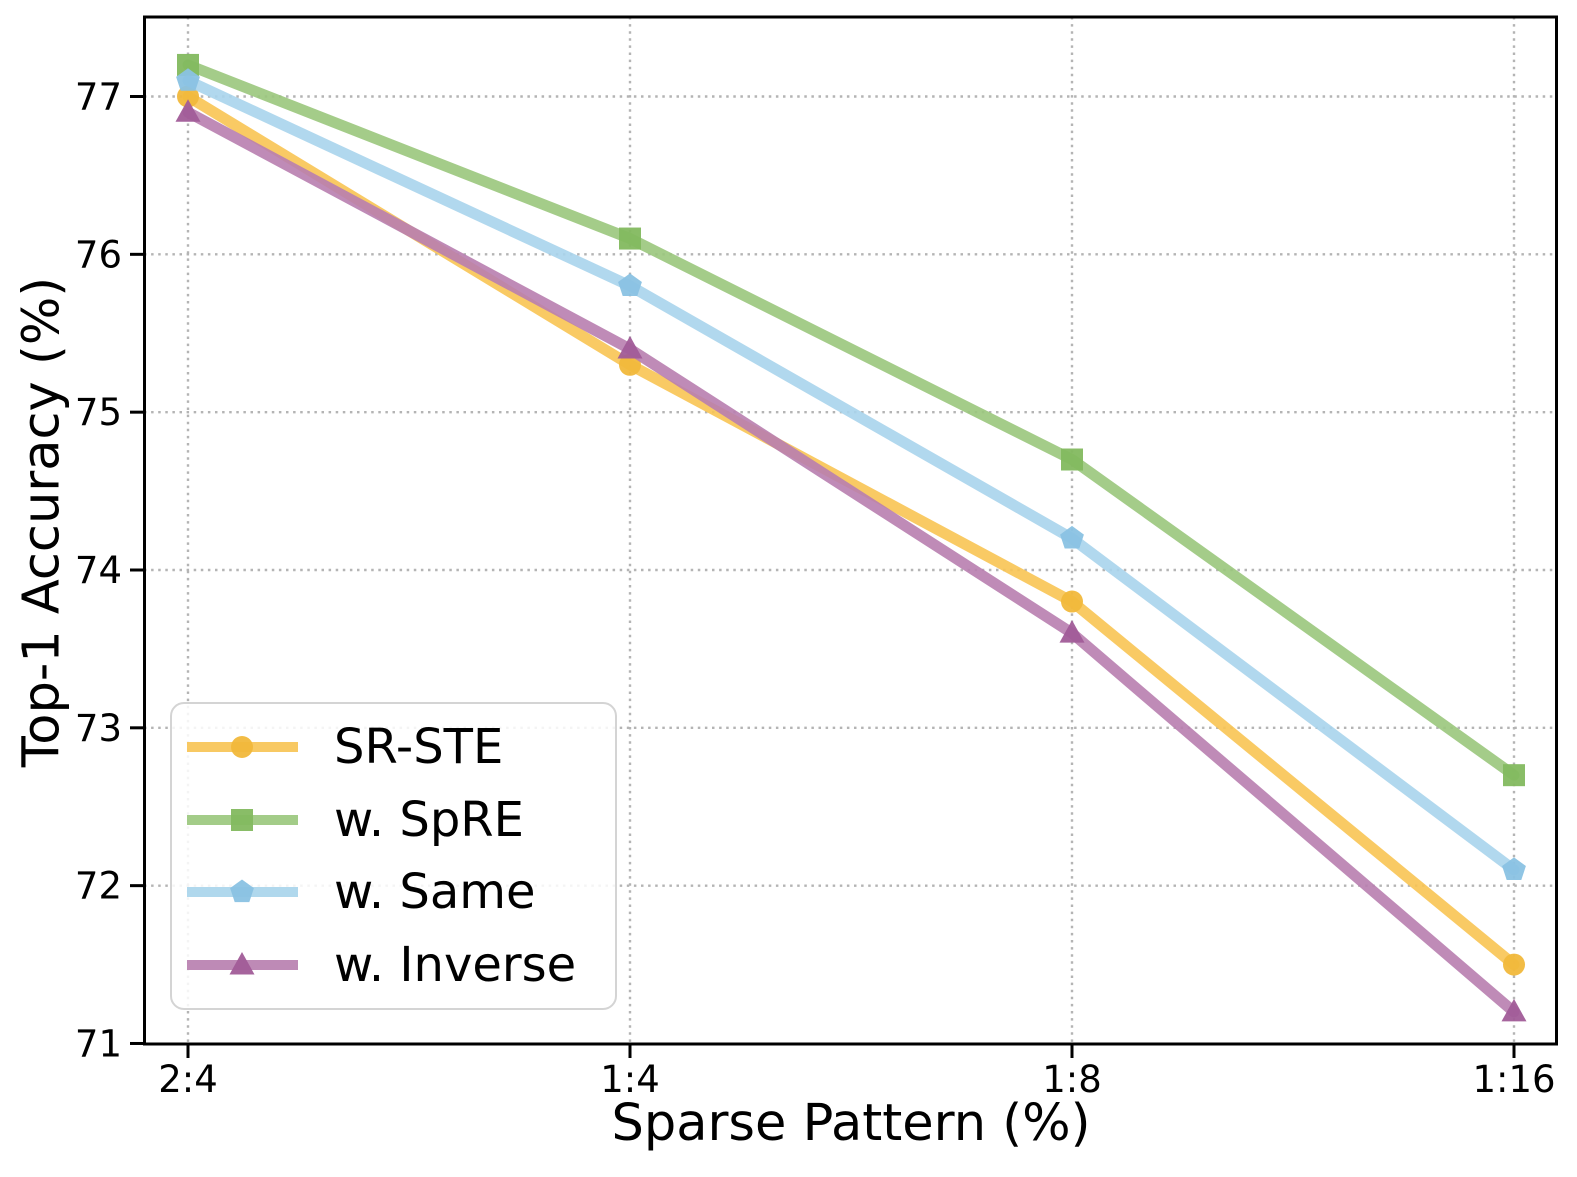 The width and height of the screenshot is (1577, 1177). I want to click on y-axis-label: Top-1 Accuracy (%), so click(42, 522).